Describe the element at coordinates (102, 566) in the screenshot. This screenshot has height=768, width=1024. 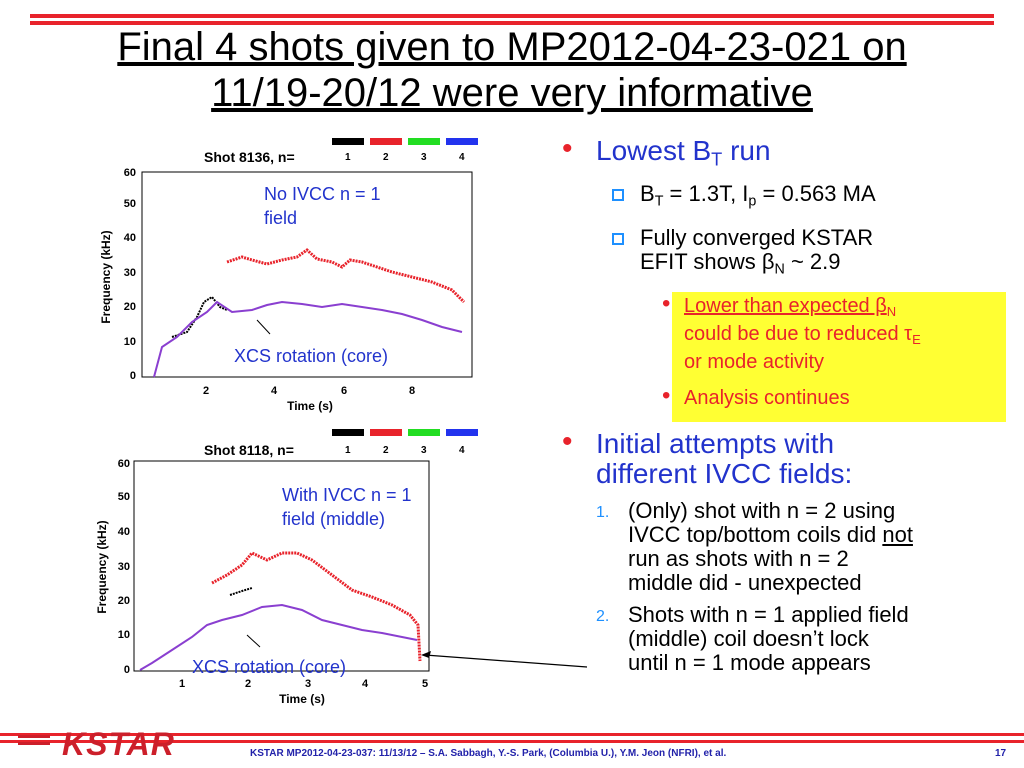
I see `plot2-ylabel: Frequency (kHz)` at that location.